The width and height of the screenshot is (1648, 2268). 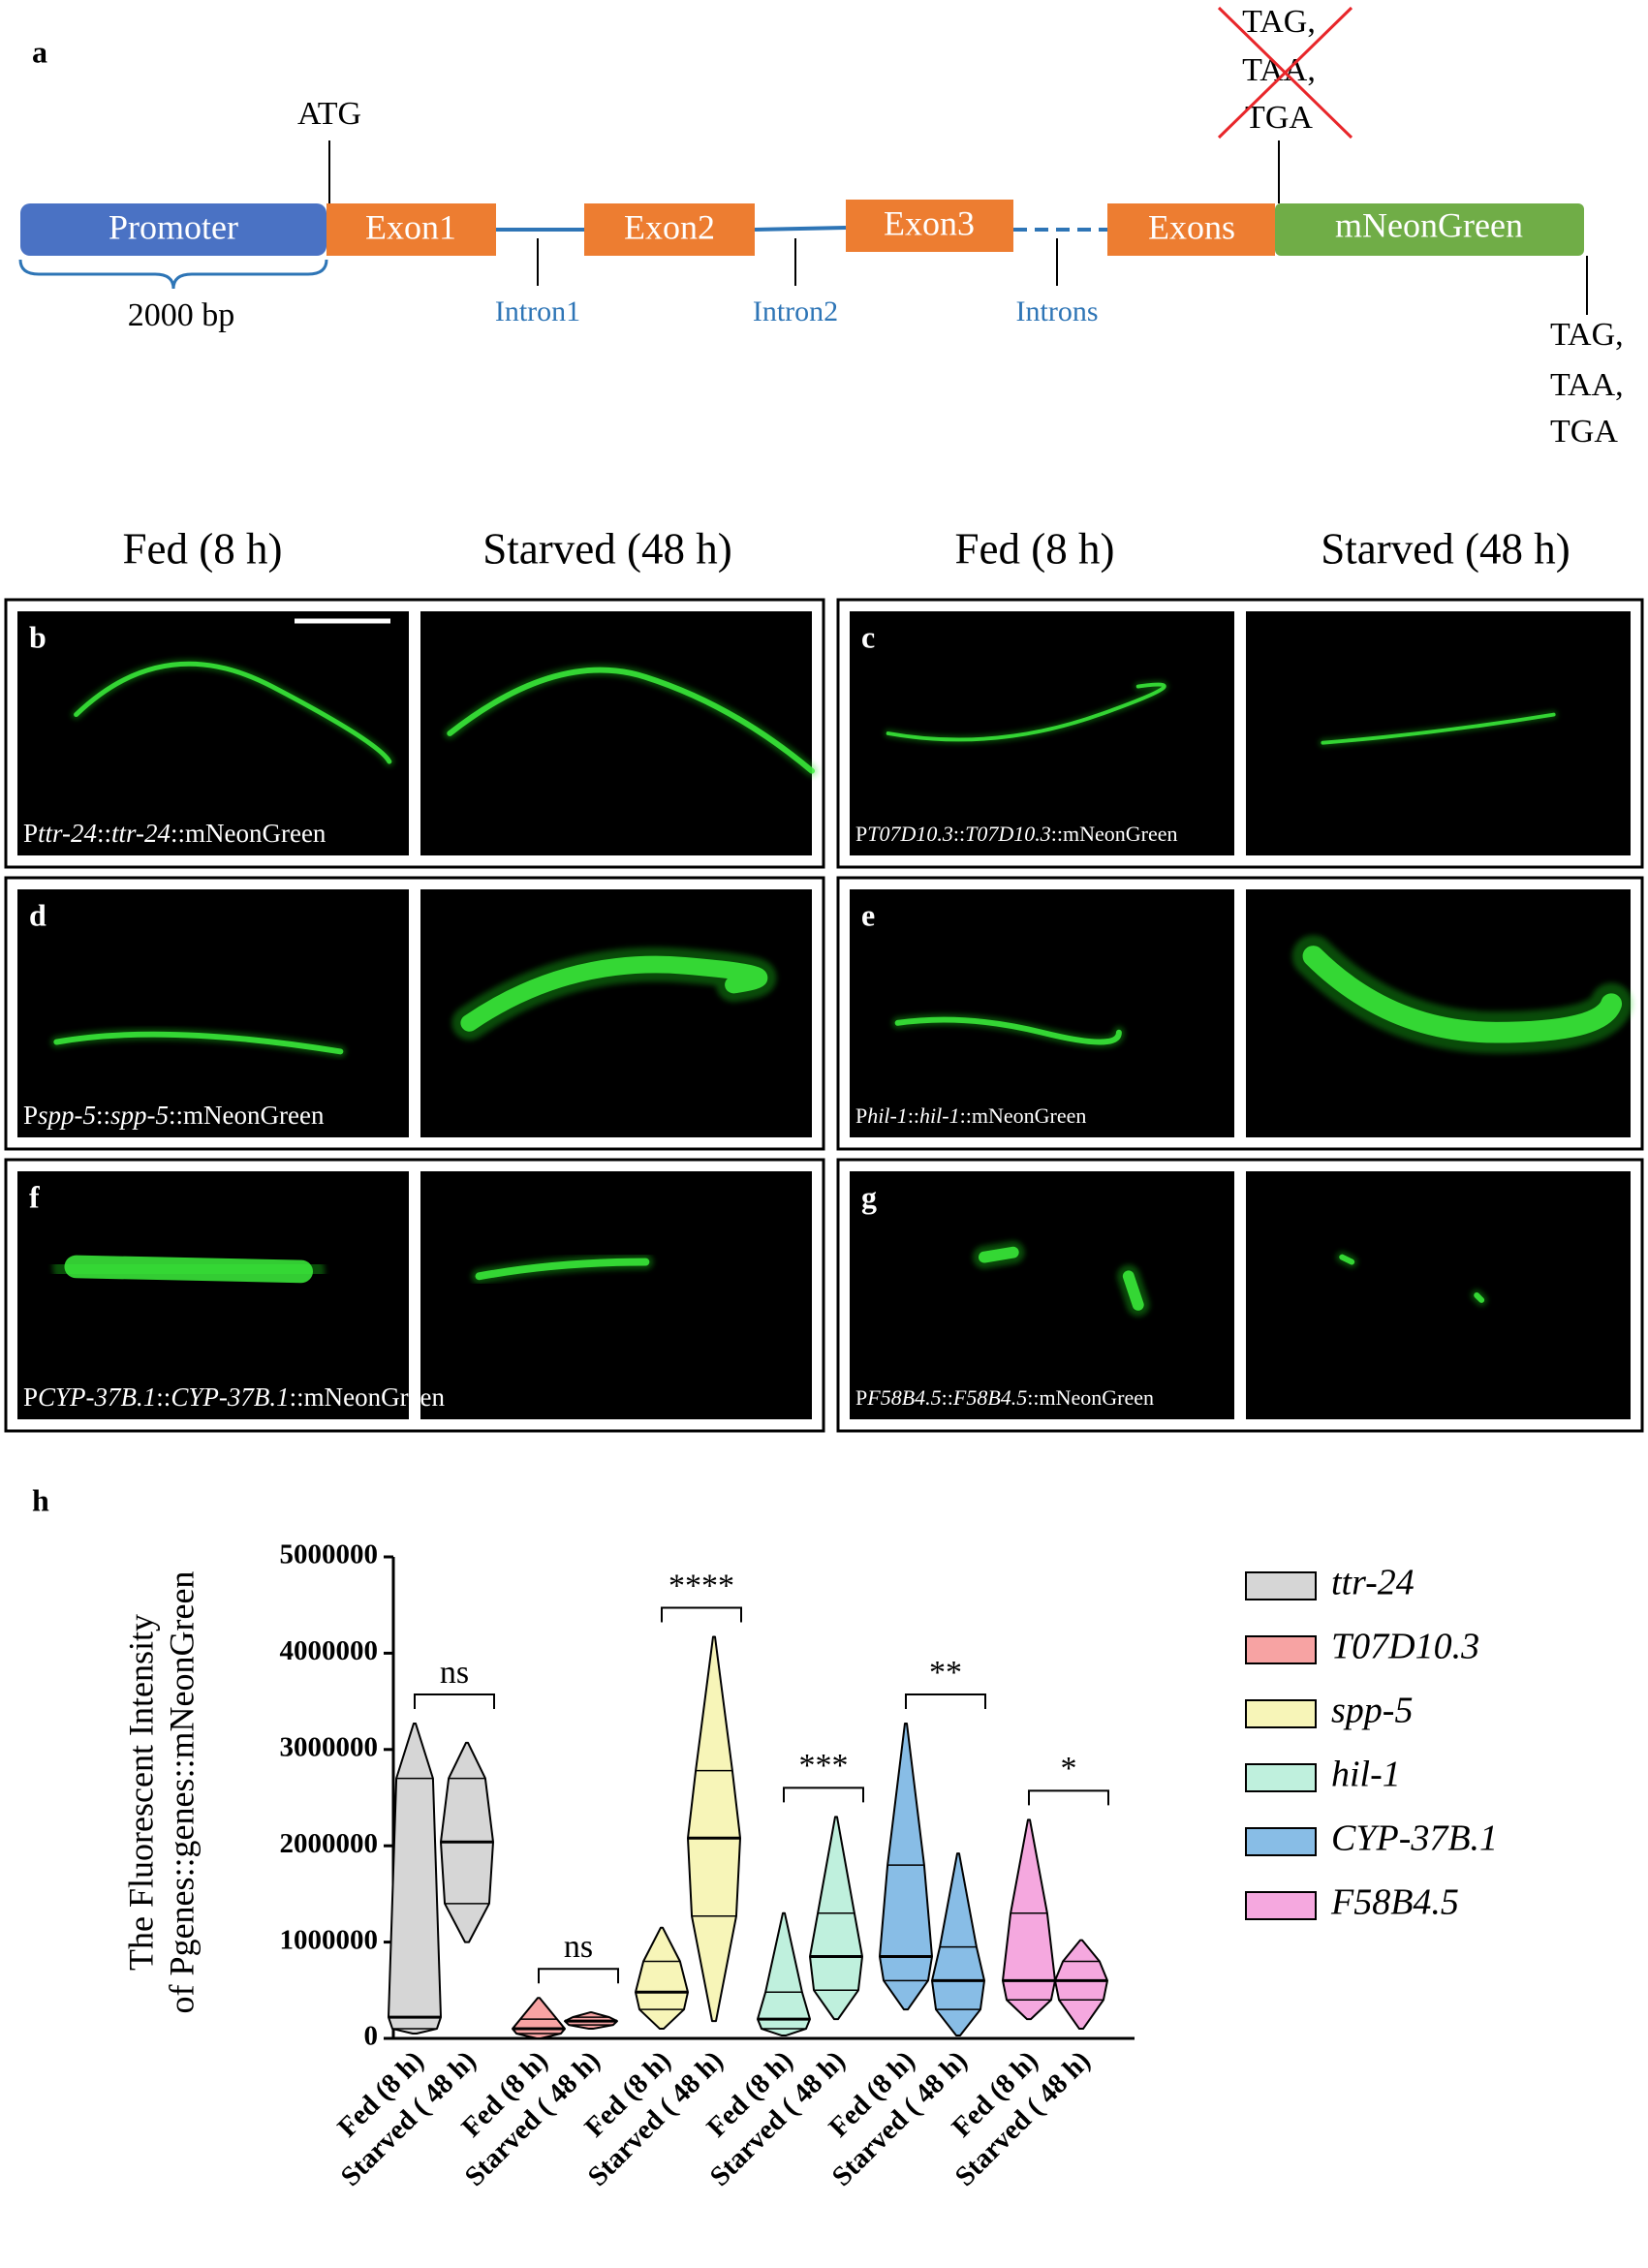 What do you see at coordinates (1429, 224) in the screenshot?
I see `segment-label: mNeonGreen` at bounding box center [1429, 224].